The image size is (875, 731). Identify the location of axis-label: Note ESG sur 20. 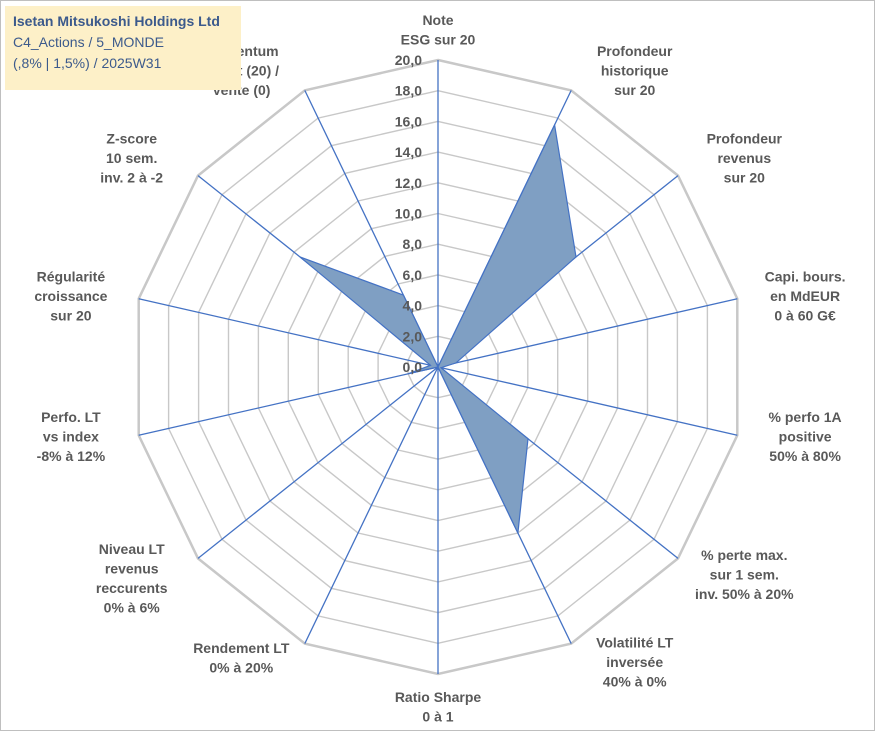
(438, 30).